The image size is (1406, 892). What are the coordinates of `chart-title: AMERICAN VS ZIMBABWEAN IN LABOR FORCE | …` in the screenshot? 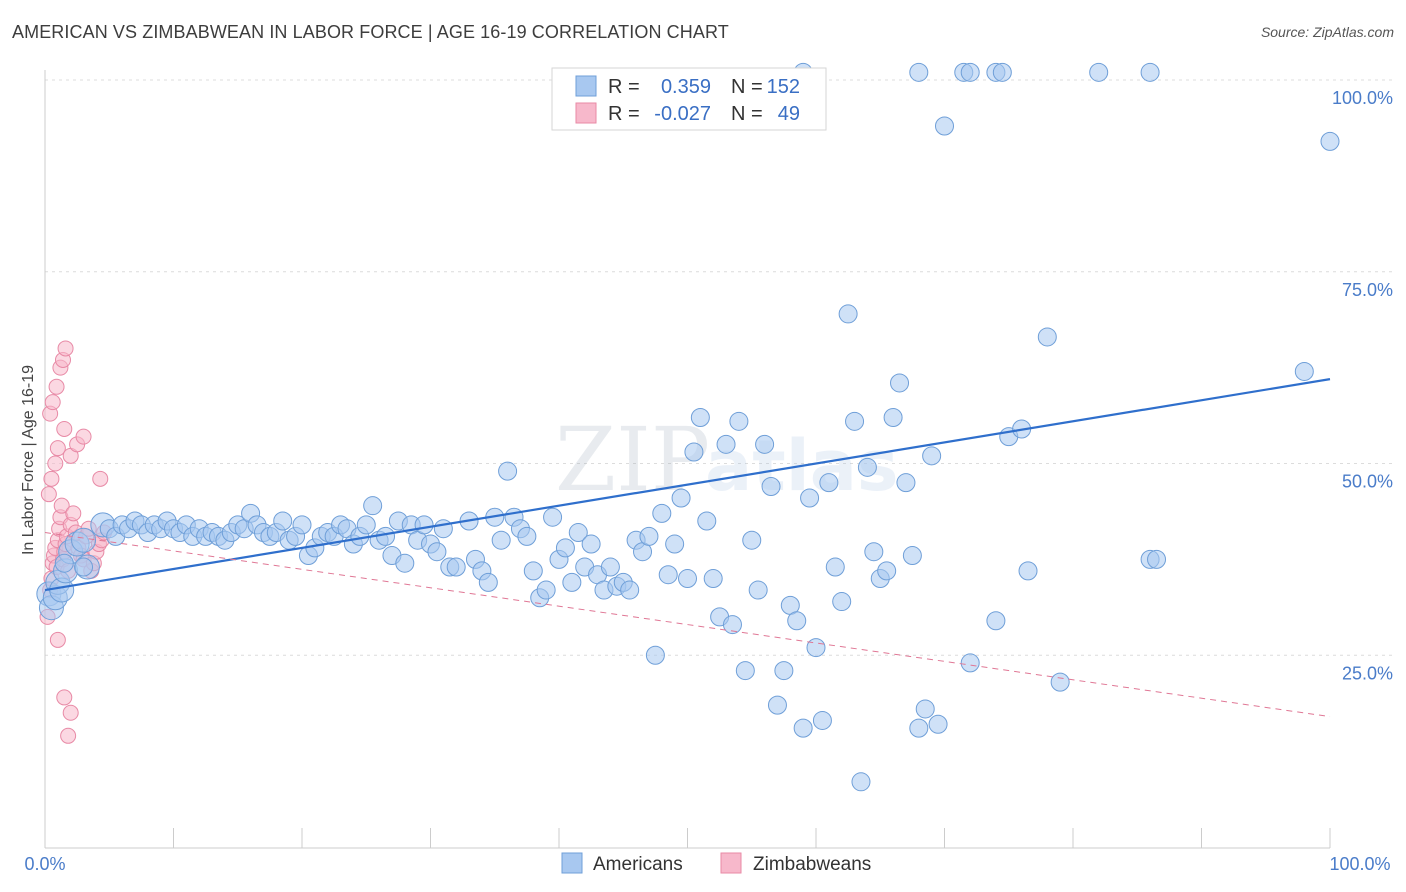 It's located at (370, 32).